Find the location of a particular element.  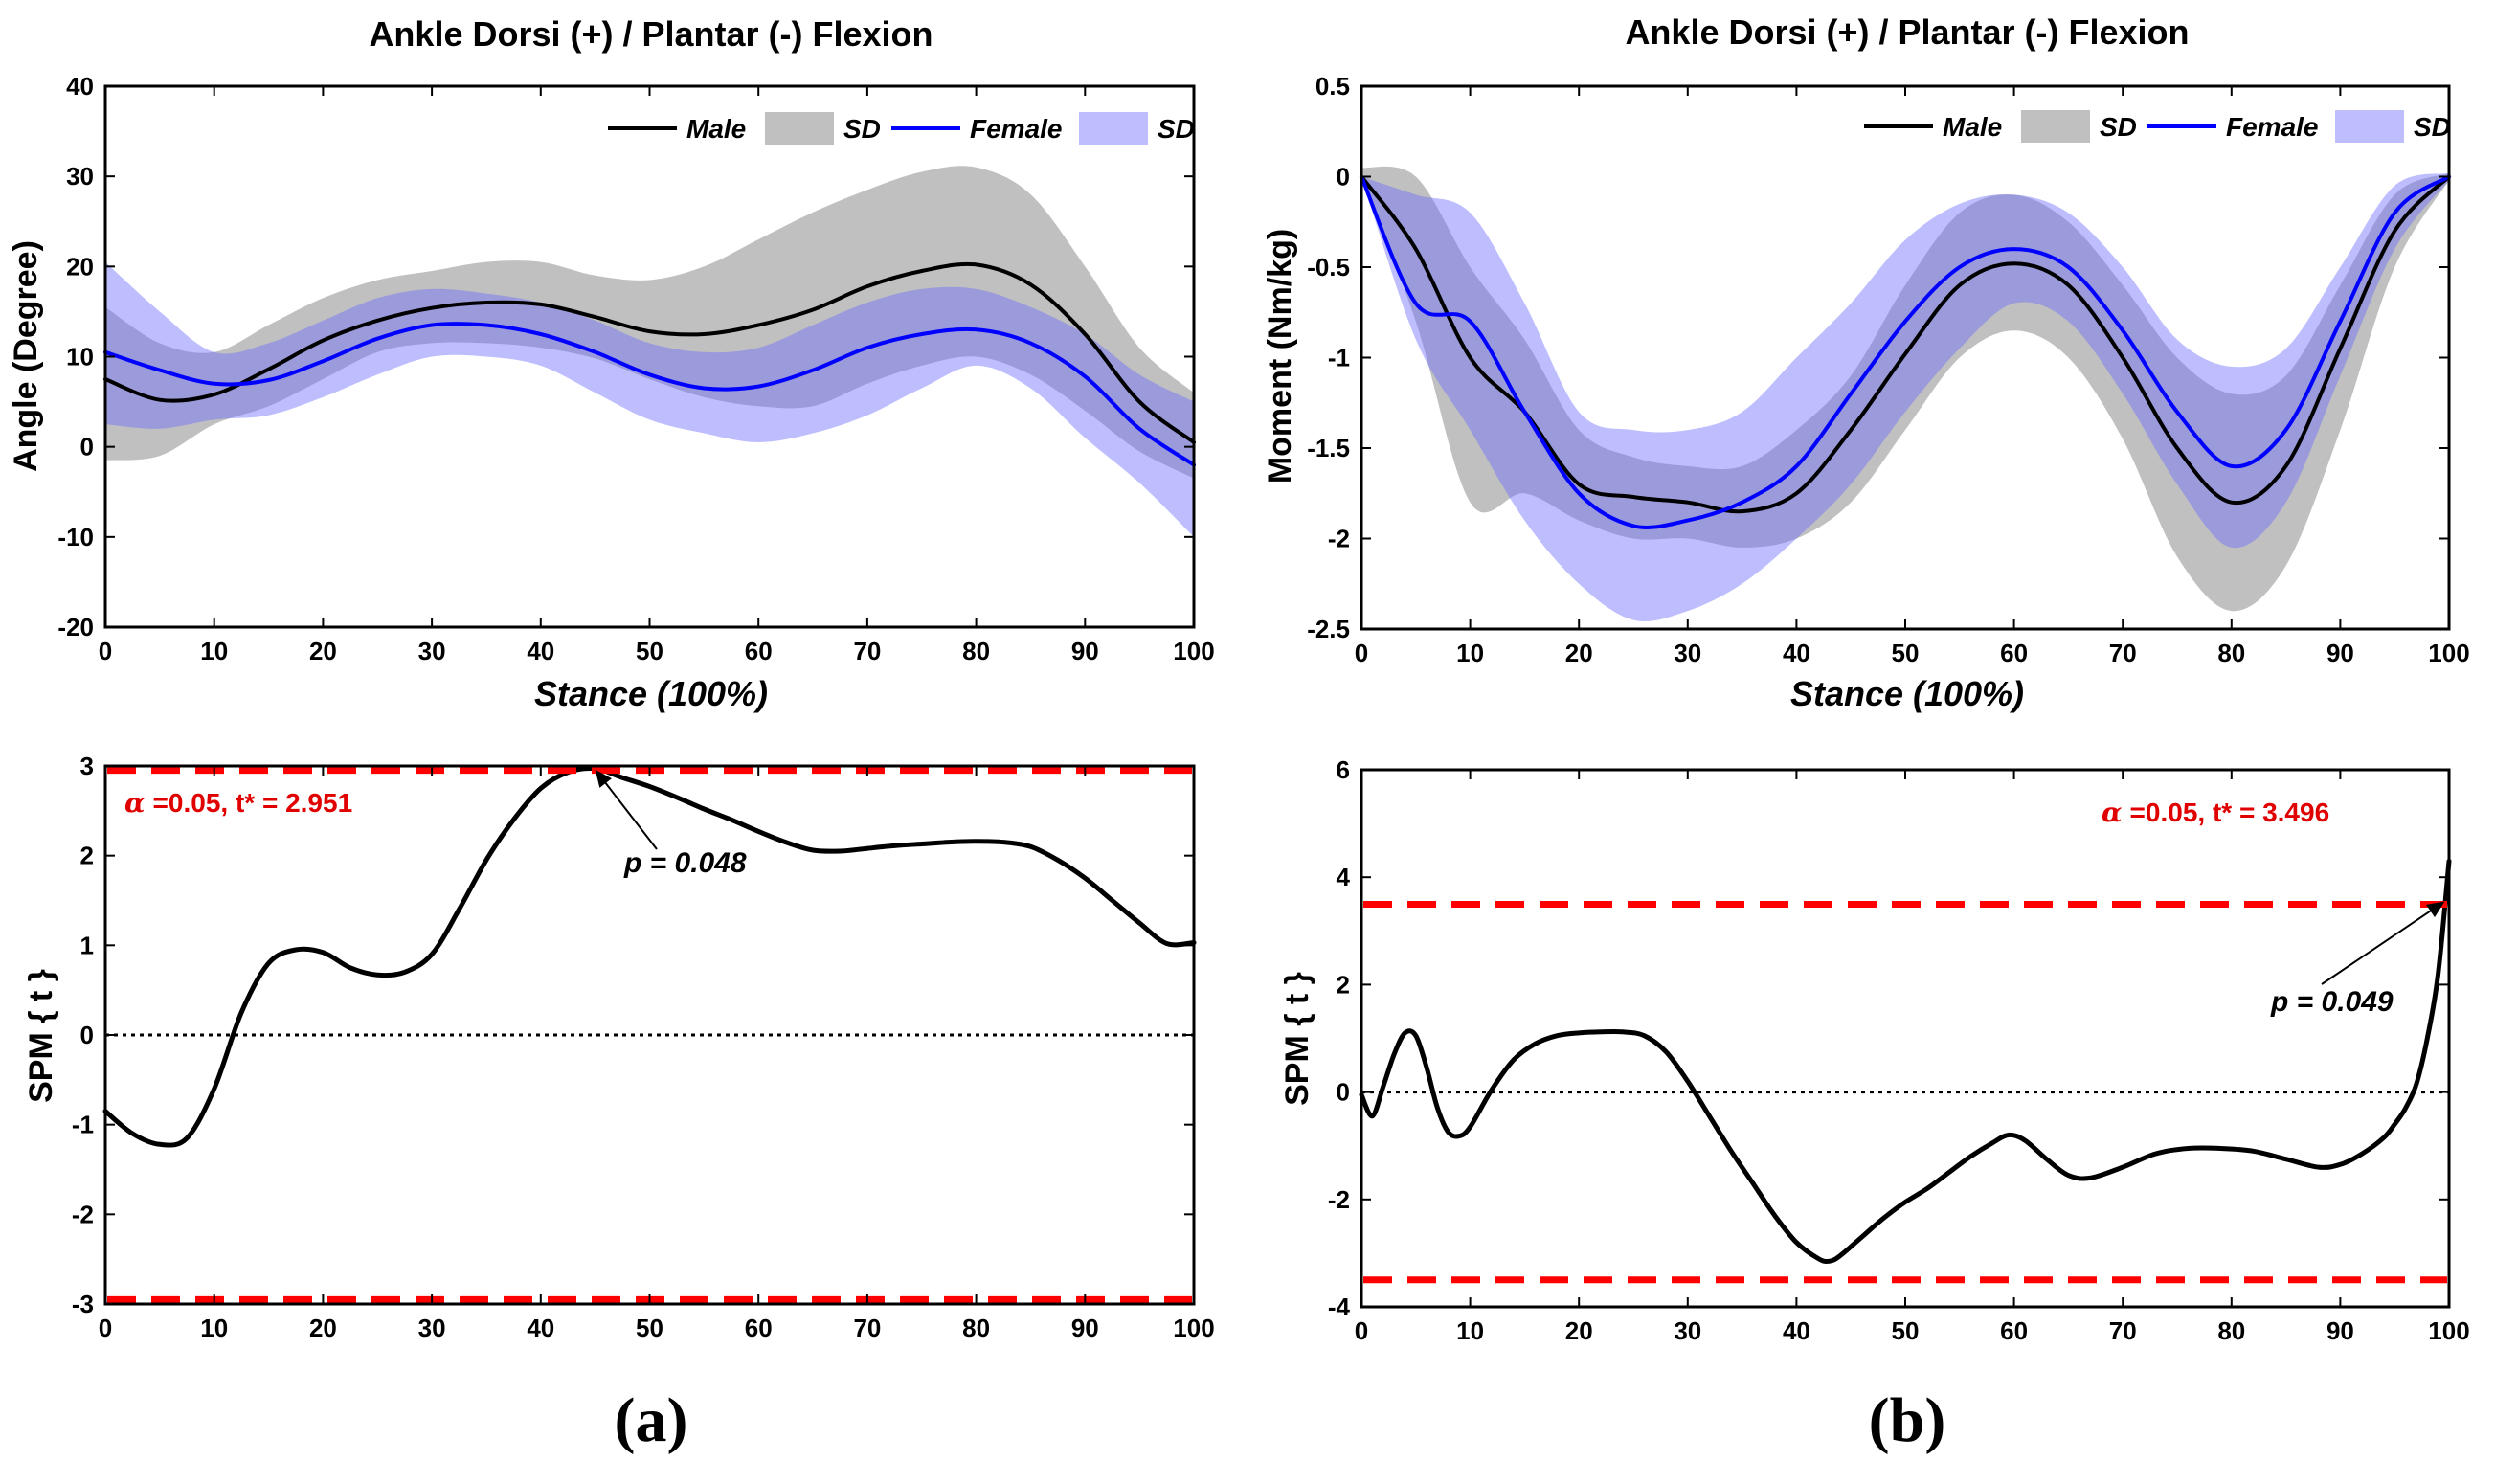

y-tick-label: 4 is located at coordinates (1344, 877).